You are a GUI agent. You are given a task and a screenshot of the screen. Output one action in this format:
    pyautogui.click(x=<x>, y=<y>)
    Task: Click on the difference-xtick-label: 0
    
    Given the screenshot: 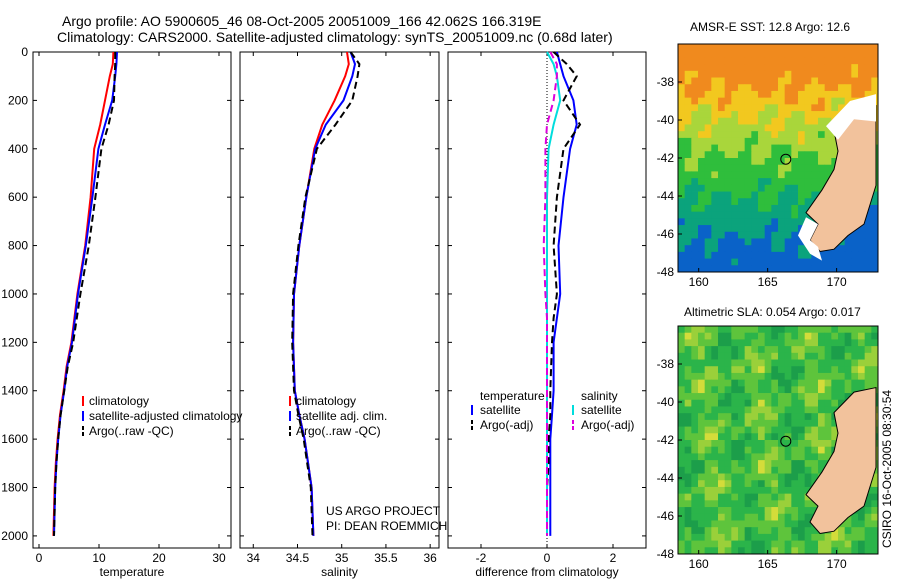 What is the action you would take?
    pyautogui.click(x=547, y=558)
    